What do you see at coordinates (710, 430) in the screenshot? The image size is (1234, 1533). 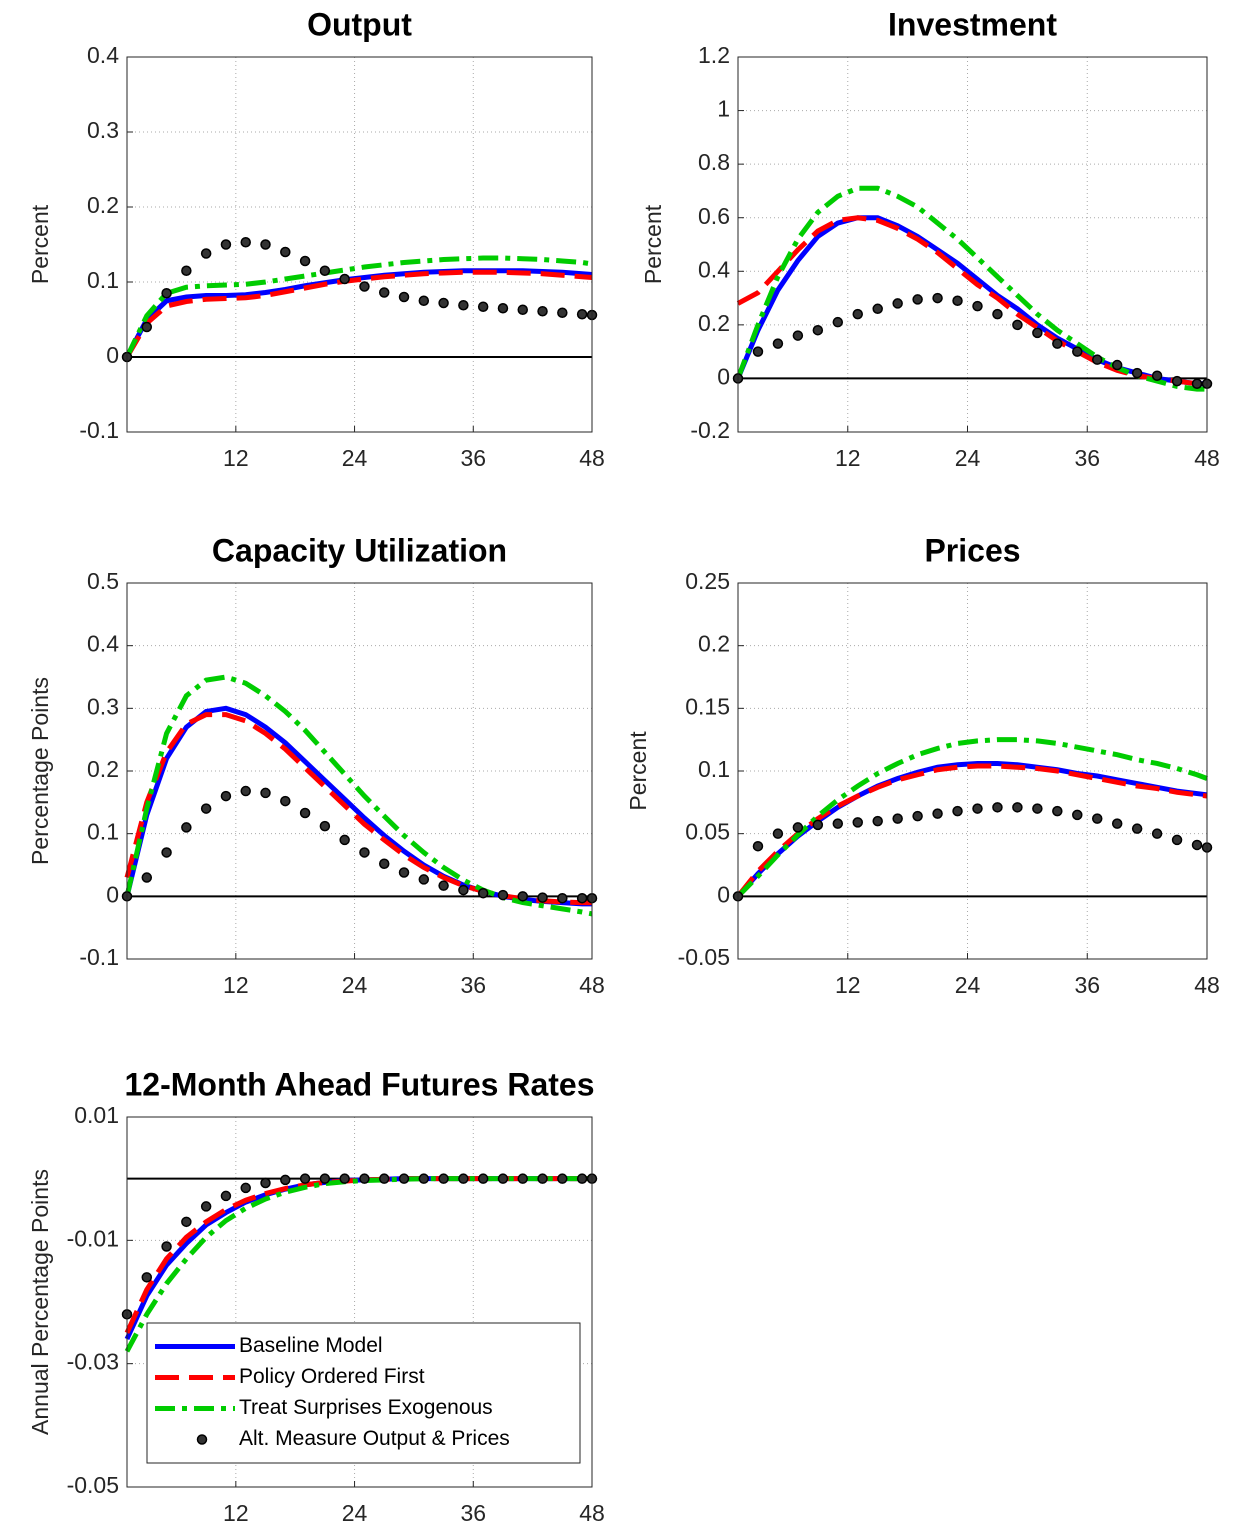 I see `y-tick-label: -0.2` at bounding box center [710, 430].